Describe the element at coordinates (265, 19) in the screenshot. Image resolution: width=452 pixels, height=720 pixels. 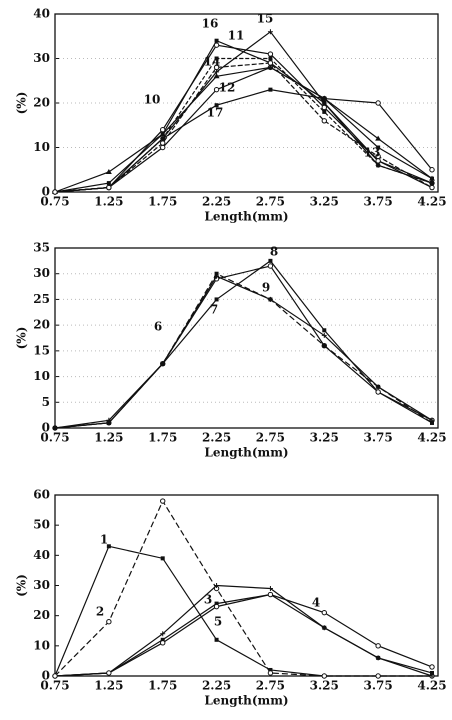
I see `series-label: 15` at that location.